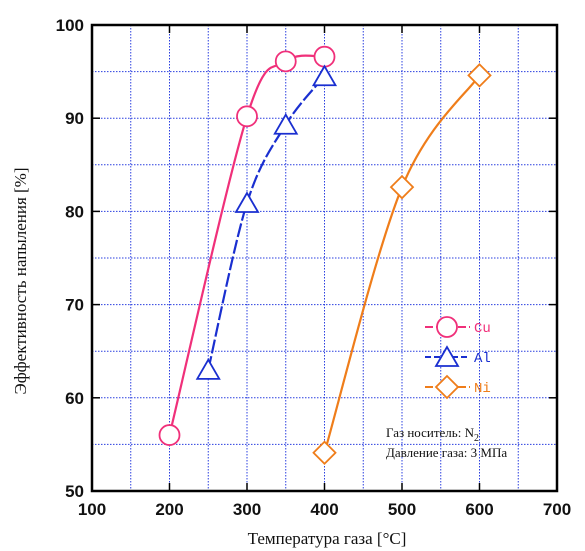 The image size is (585, 551). Describe the element at coordinates (482, 329) in the screenshot. I see `legend-label: Cu` at that location.